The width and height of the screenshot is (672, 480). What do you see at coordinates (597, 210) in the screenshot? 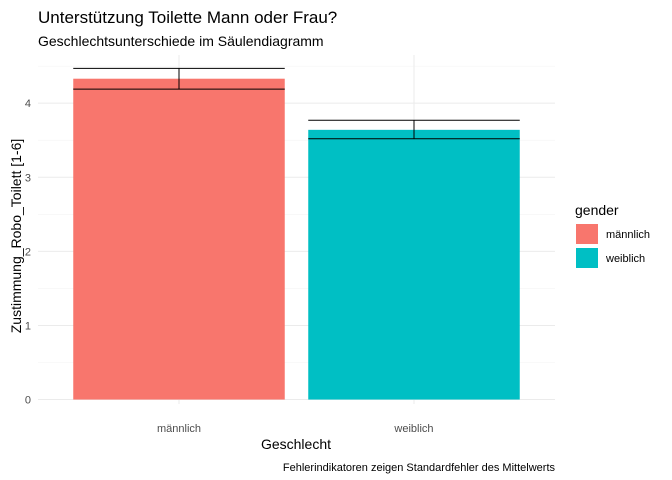
I see `legend-title: gender` at bounding box center [597, 210].